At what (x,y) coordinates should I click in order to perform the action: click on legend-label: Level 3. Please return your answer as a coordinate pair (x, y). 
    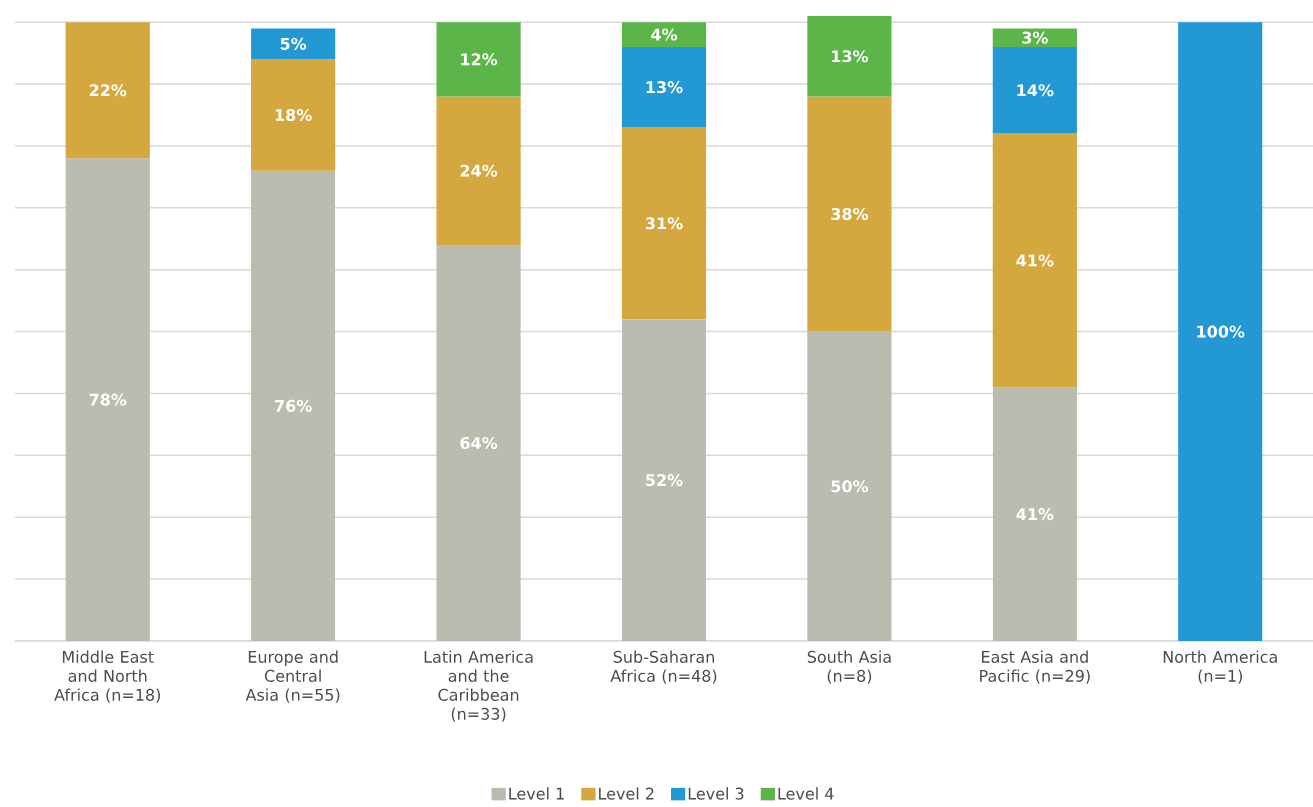
    Looking at the image, I should click on (716, 793).